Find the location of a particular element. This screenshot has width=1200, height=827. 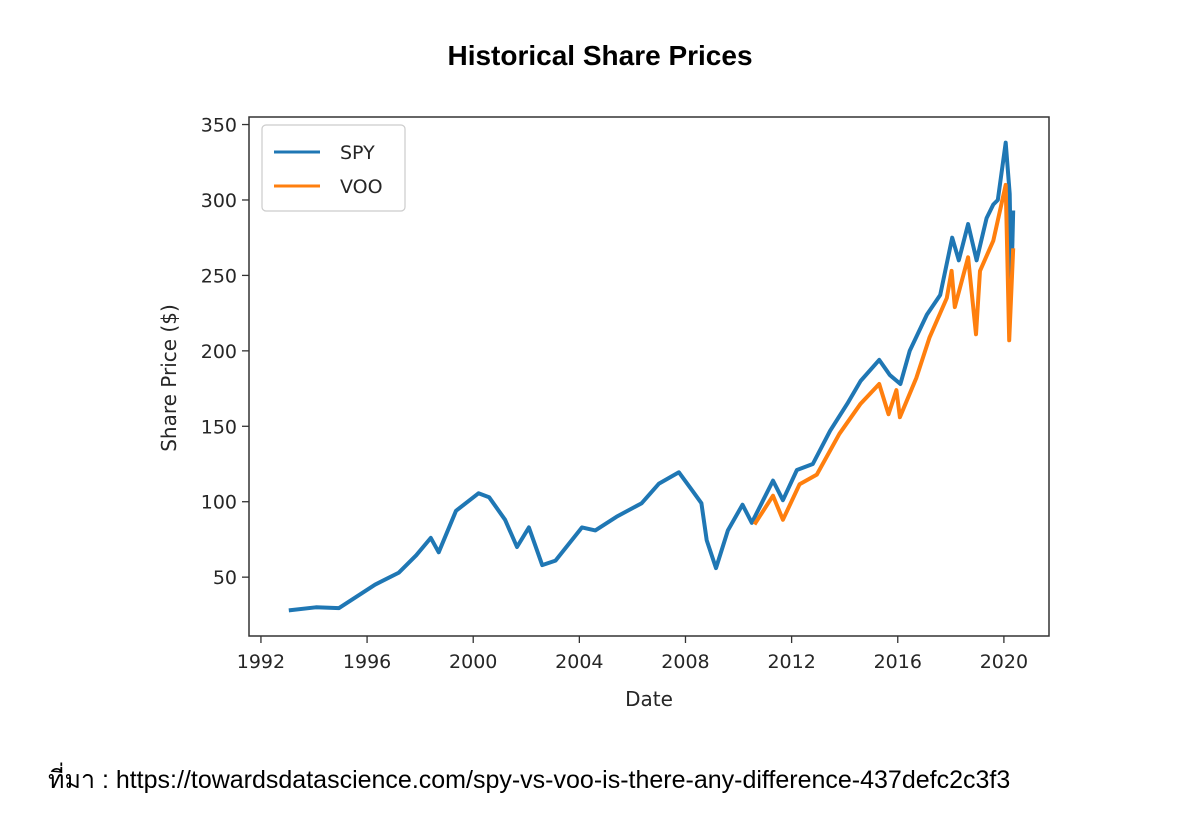

x-tick-label: 2000 is located at coordinates (473, 662).